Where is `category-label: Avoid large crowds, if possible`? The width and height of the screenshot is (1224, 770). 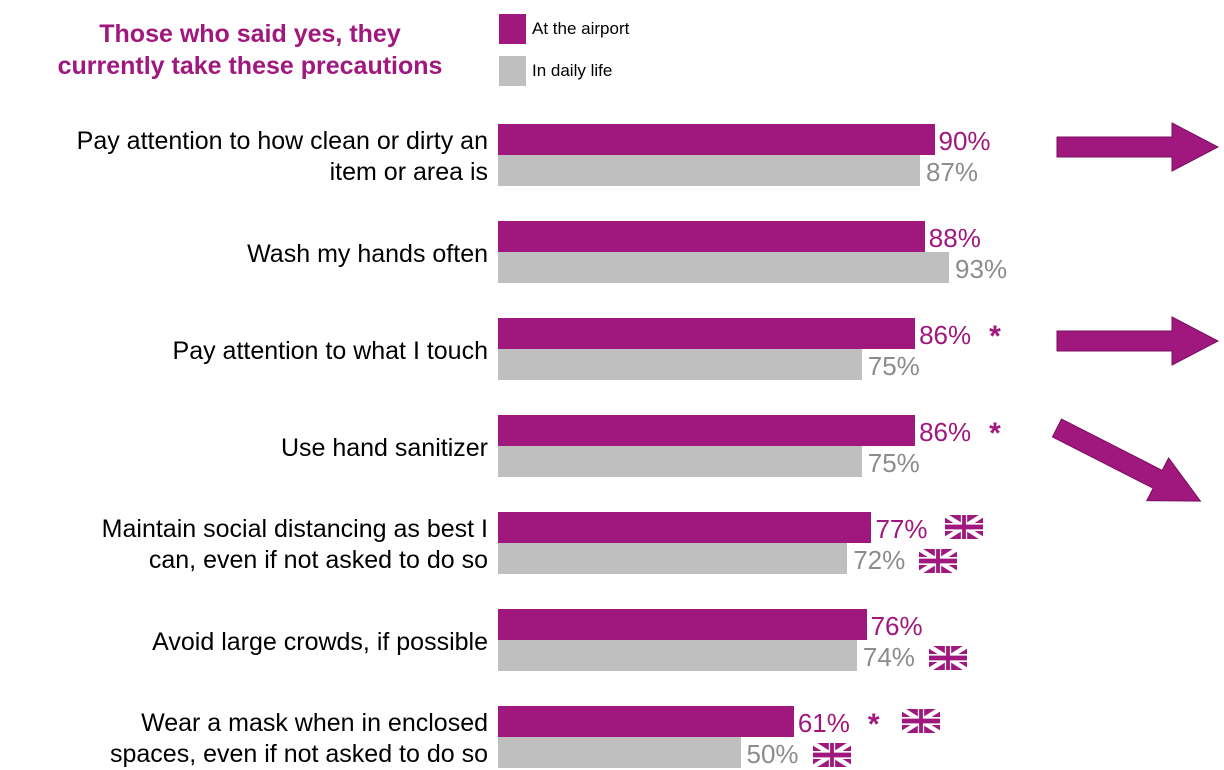 category-label: Avoid large crowds, if possible is located at coordinates (244, 642).